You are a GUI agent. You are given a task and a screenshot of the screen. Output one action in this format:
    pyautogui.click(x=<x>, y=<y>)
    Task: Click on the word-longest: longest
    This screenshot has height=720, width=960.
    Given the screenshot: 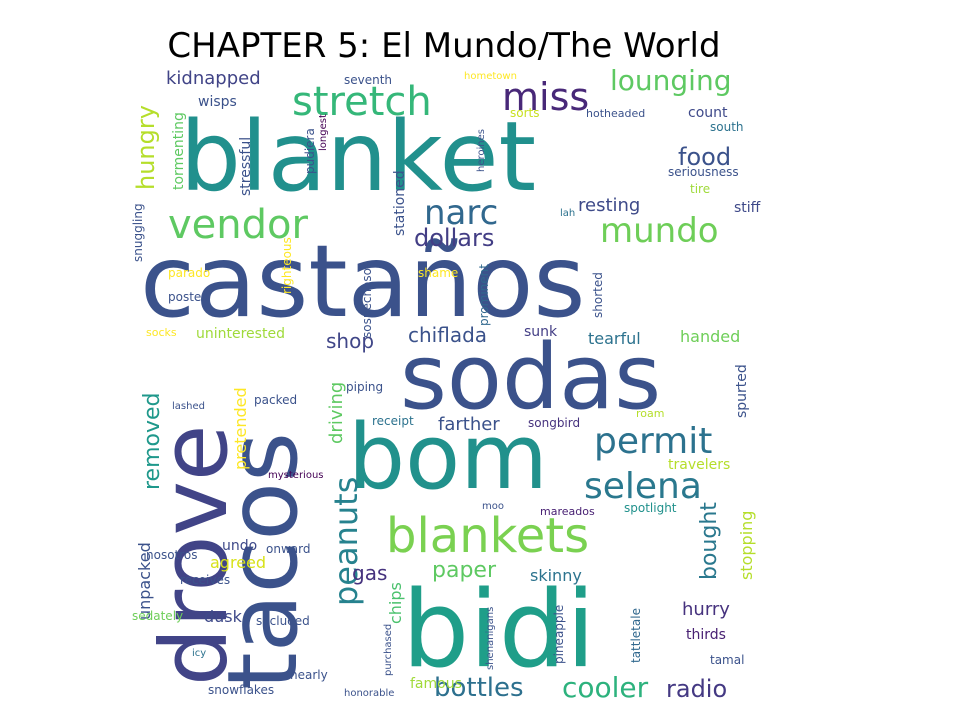 What is the action you would take?
    pyautogui.click(x=323, y=132)
    